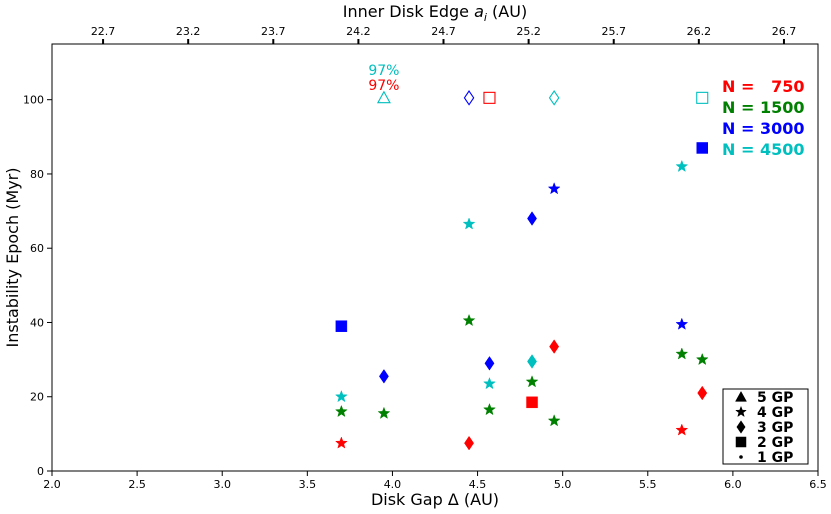  What do you see at coordinates (775, 458) in the screenshot?
I see `legend-marker-label: 1 GP` at bounding box center [775, 458].